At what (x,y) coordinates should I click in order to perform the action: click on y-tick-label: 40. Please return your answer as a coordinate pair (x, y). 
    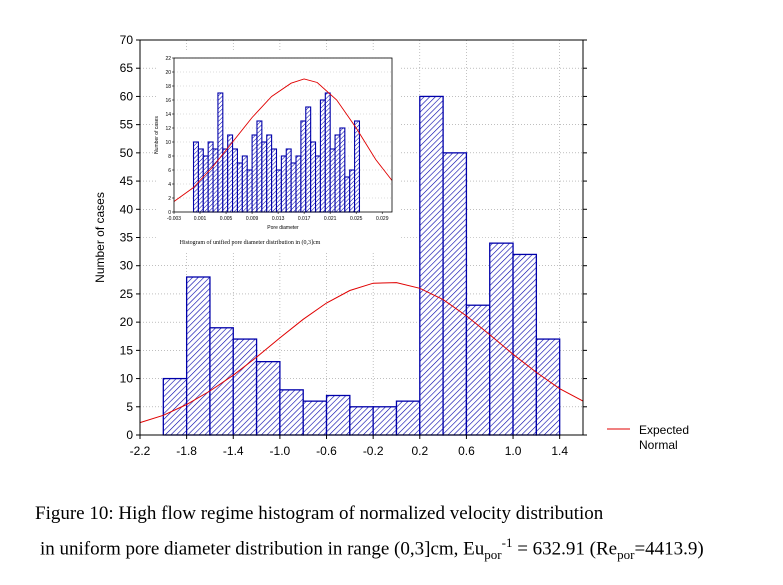
    Looking at the image, I should click on (127, 209).